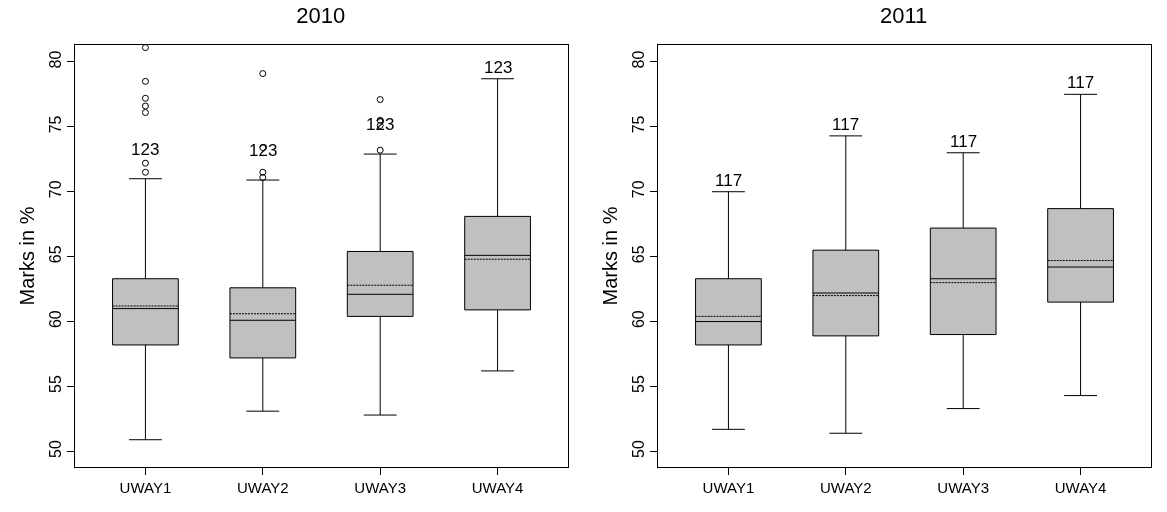 Image resolution: width=1167 pixels, height=512 pixels. Describe the element at coordinates (903, 16) in the screenshot. I see `chart-title: 2011` at that location.